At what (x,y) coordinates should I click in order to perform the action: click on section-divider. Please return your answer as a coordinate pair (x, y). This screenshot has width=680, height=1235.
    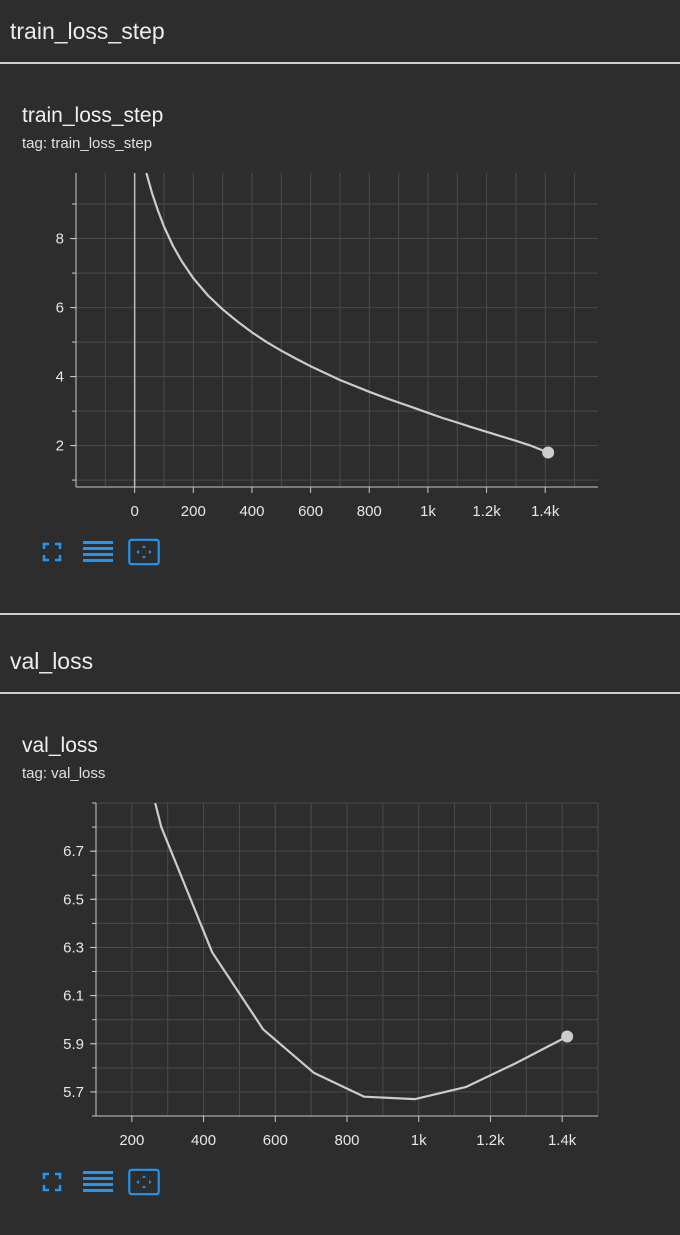
    Looking at the image, I should click on (340, 614).